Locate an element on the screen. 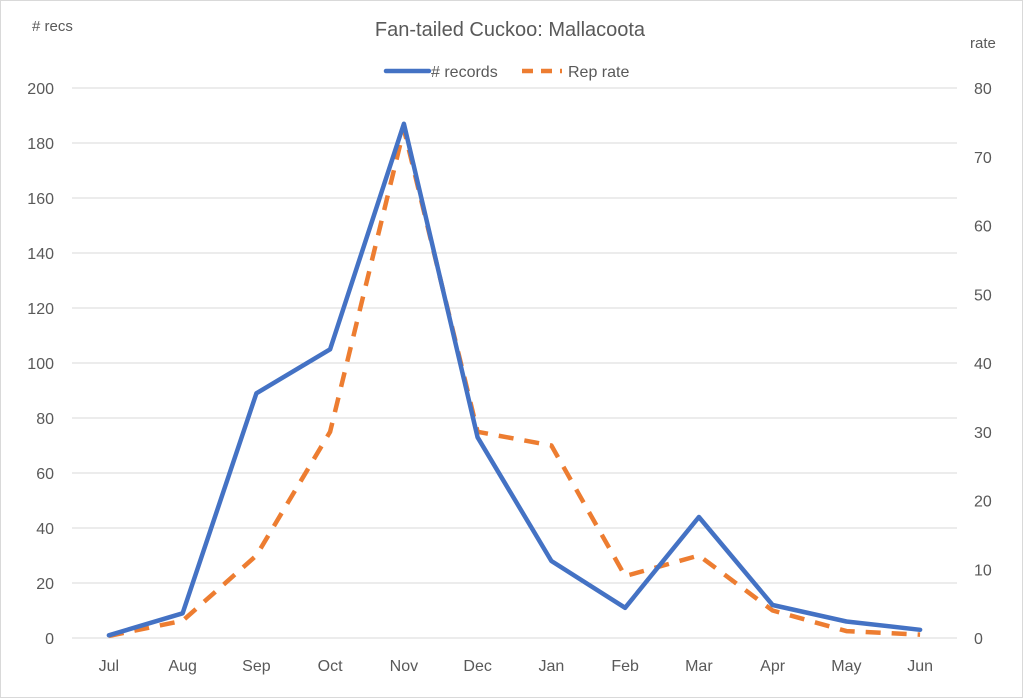 The image size is (1024, 699). chart-title: Fan-tailed Cuckoo: Mallacoota is located at coordinates (510, 30).